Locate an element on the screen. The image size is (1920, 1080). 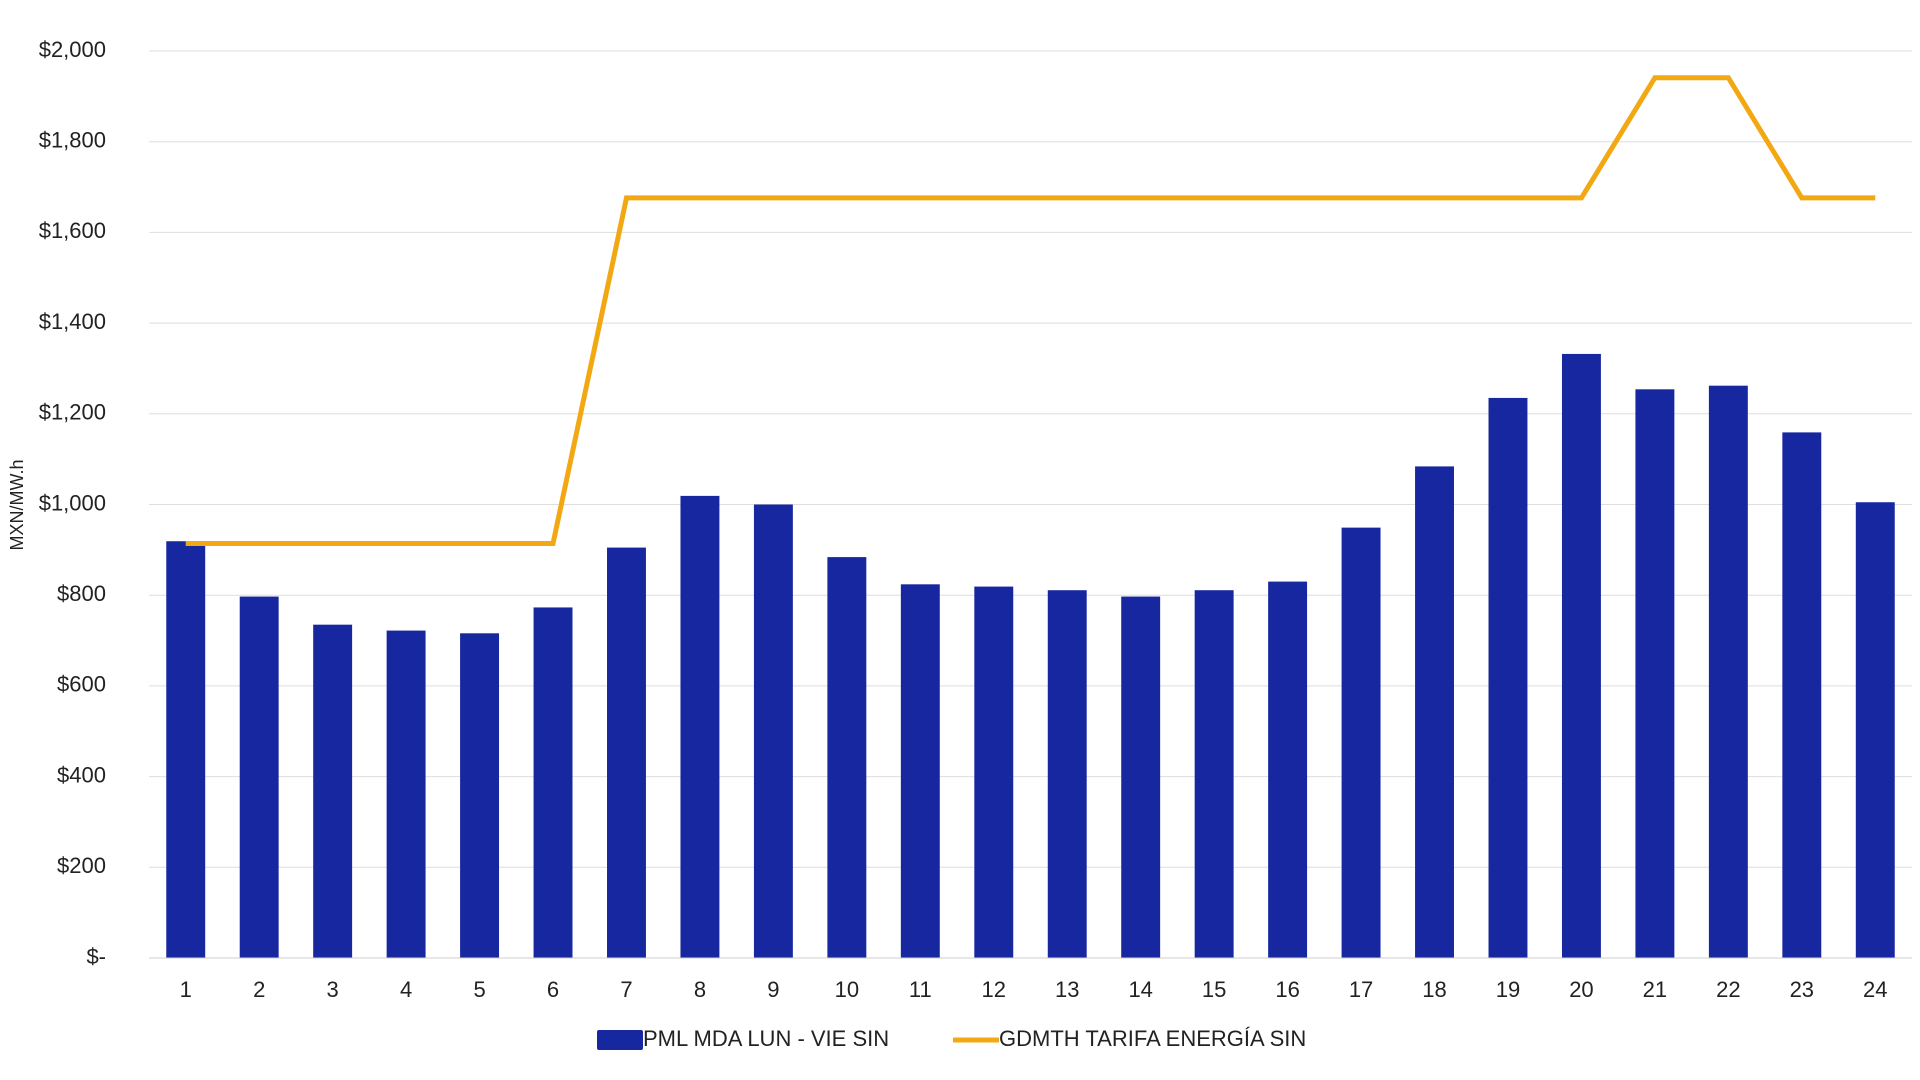
y-tick-label: $1,400 is located at coordinates (72, 321).